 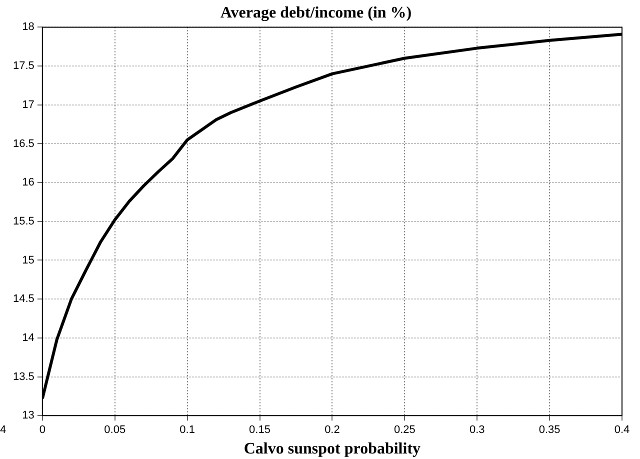 What do you see at coordinates (477, 430) in the screenshot?
I see `x-tick-label: 0.3` at bounding box center [477, 430].